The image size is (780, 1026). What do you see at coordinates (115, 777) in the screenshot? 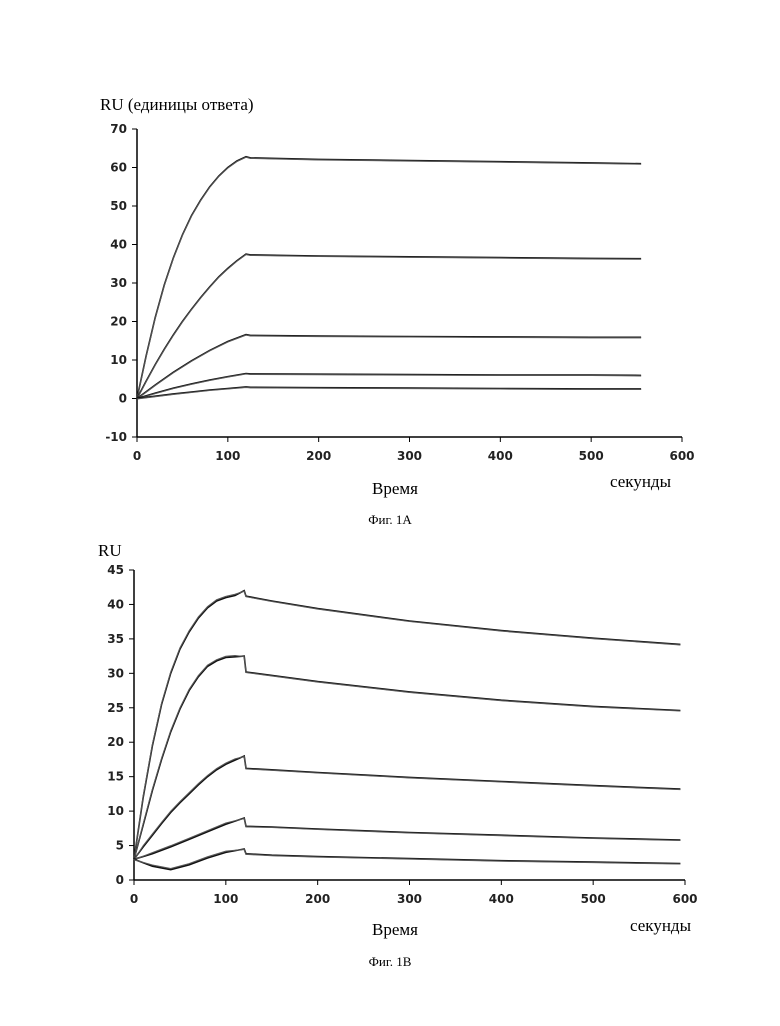
I see `y-tick-label: 15` at bounding box center [115, 777].